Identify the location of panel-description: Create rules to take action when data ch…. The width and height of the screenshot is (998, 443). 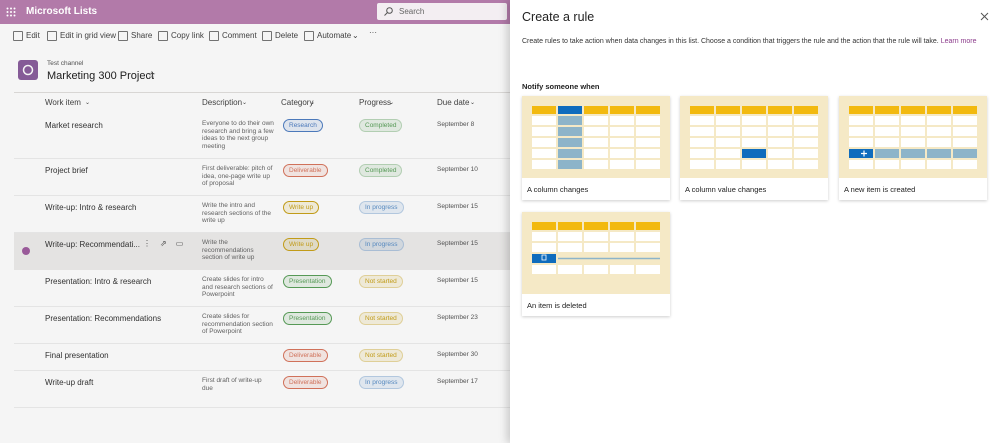
(753, 42).